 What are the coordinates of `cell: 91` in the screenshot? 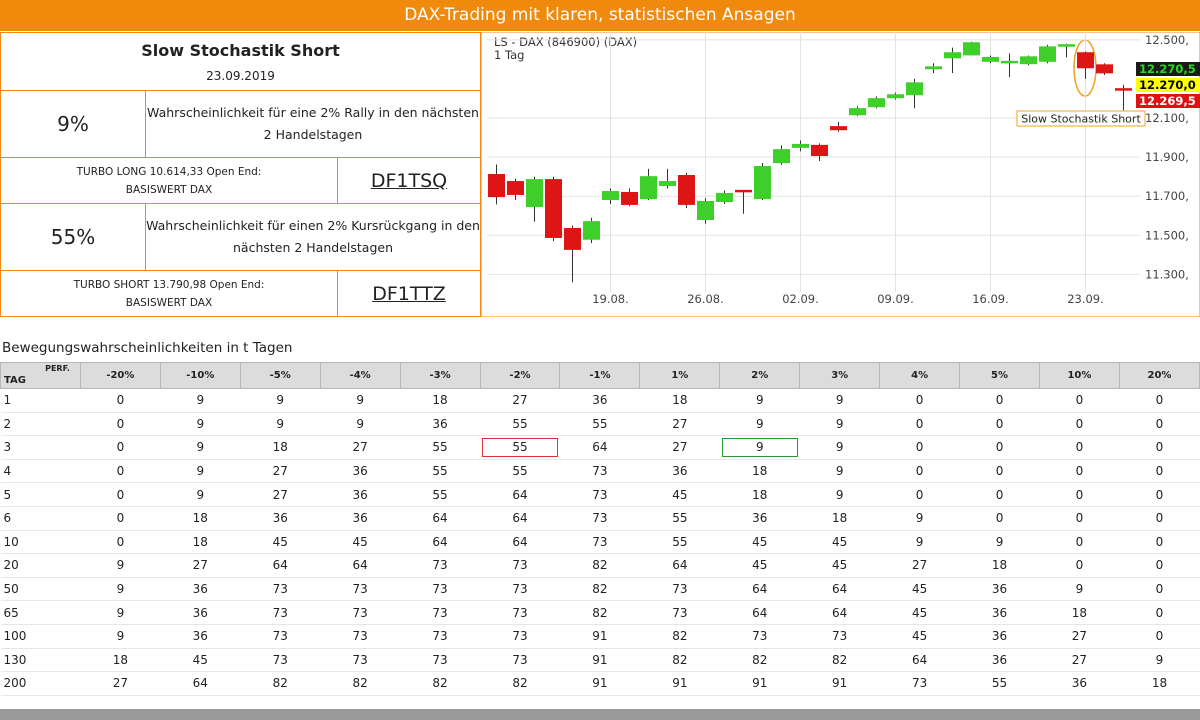 It's located at (679, 683).